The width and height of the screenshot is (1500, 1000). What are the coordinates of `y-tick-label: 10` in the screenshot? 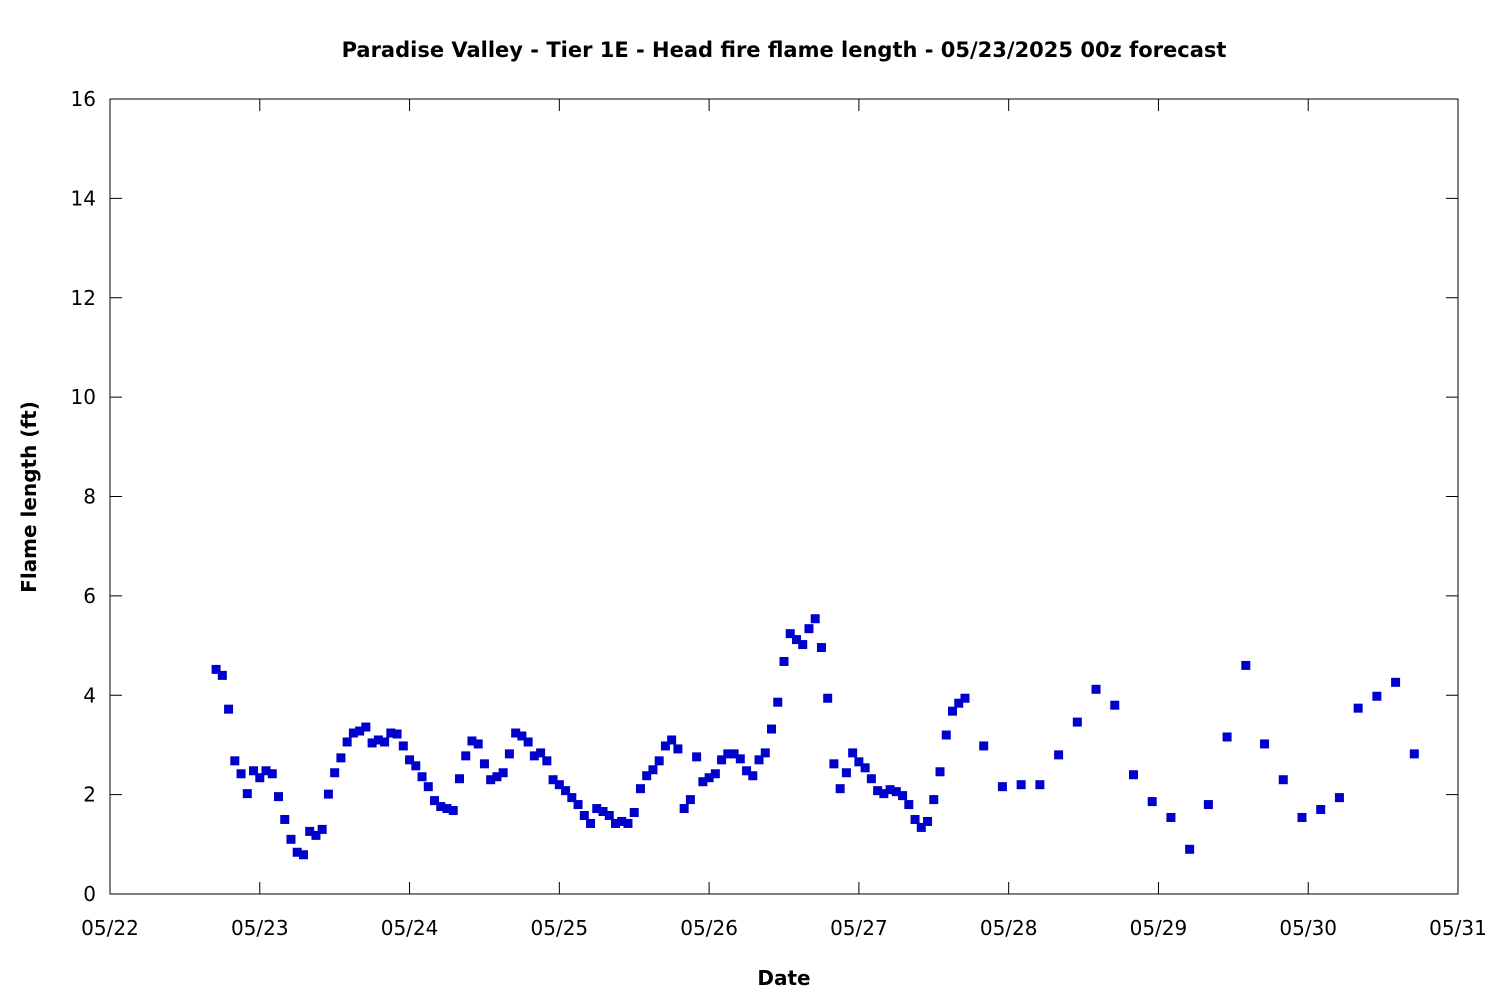 It's located at (83, 397).